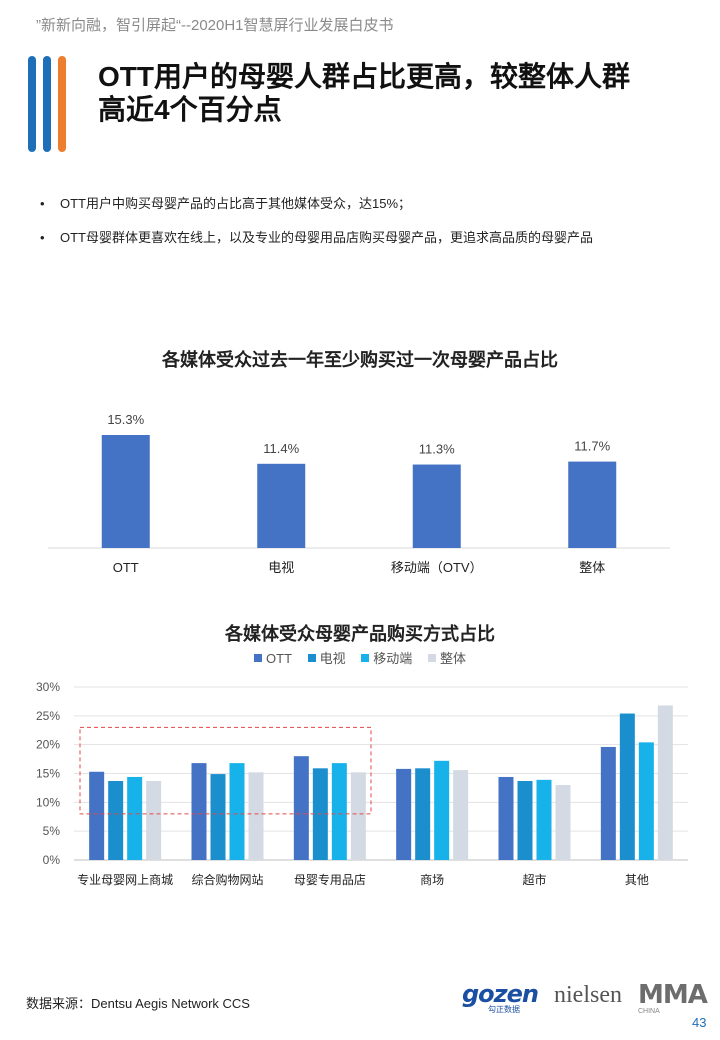 The height and width of the screenshot is (1040, 720). What do you see at coordinates (452, 658) in the screenshot?
I see `legend-label: 整体` at bounding box center [452, 658].